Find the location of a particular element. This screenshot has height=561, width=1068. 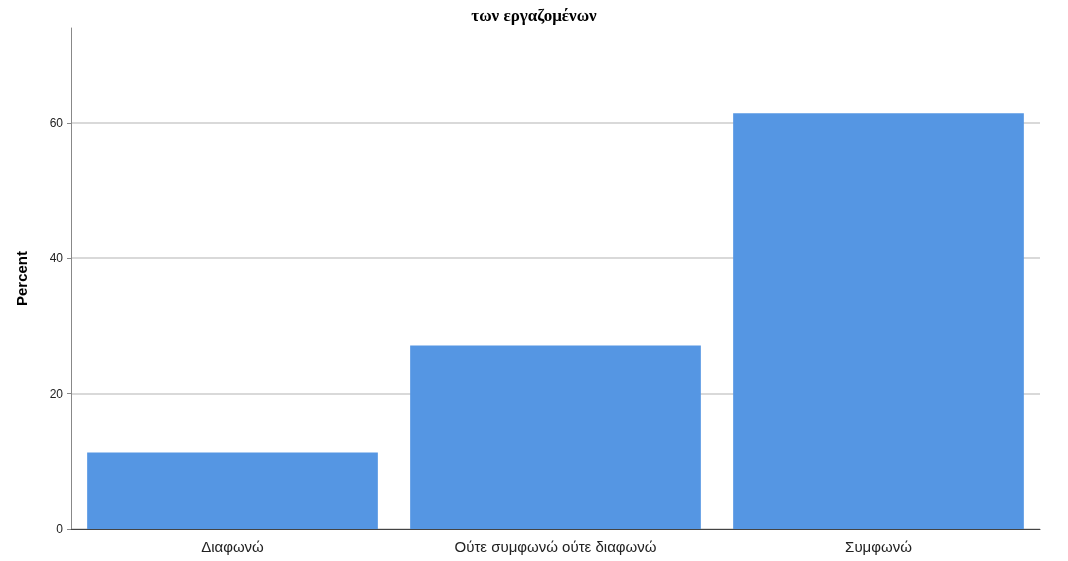

y-tick-label: 0 is located at coordinates (60, 529).